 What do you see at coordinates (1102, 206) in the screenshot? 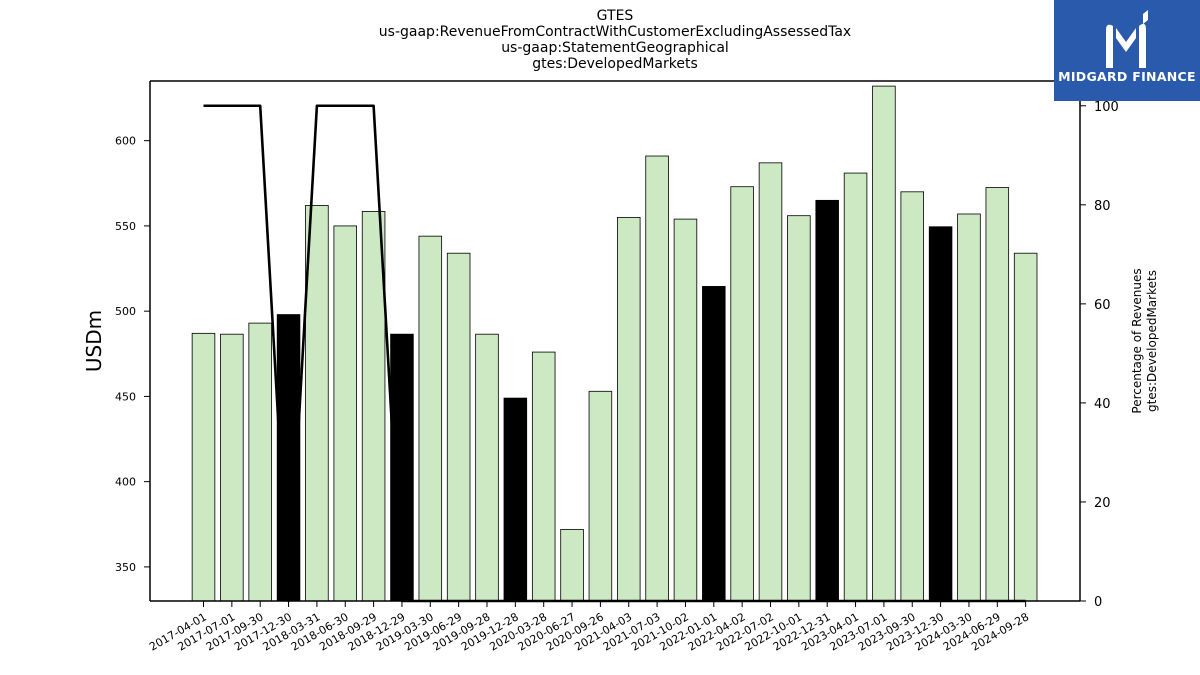
I see `y2-tick-label: 80` at bounding box center [1102, 206].